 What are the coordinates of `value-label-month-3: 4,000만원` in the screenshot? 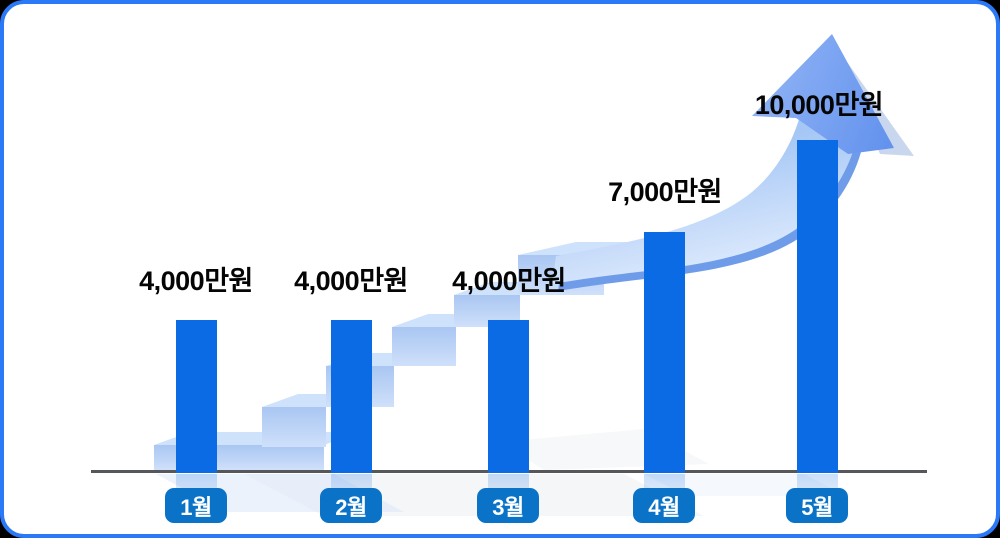 It's located at (509, 281).